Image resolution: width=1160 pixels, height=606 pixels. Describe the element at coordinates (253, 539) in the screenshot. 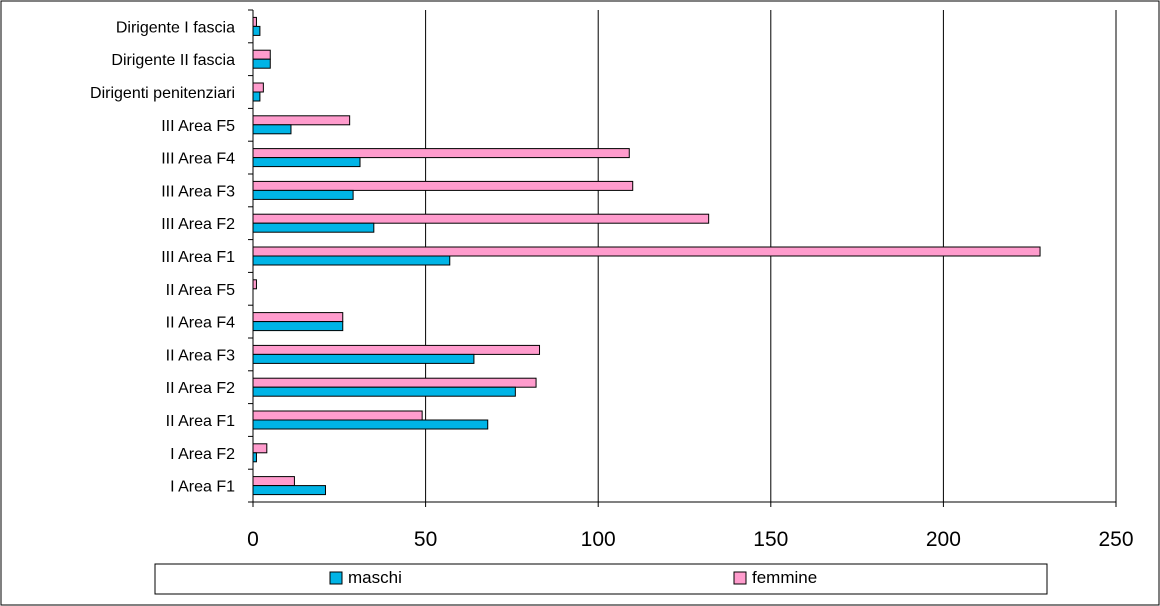

I see `x-tick-label: 0` at that location.